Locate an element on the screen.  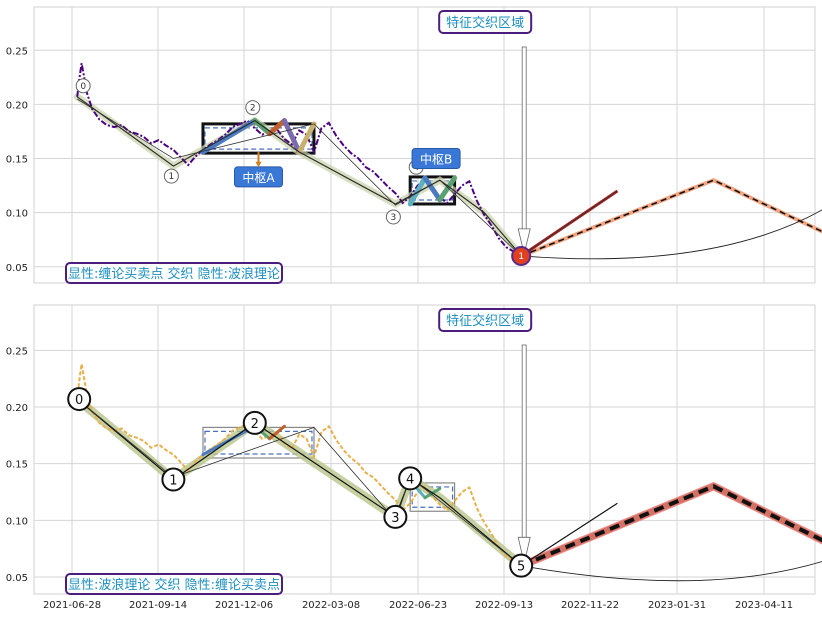
x-tick-label: 2022-11-22 is located at coordinates (590, 605).